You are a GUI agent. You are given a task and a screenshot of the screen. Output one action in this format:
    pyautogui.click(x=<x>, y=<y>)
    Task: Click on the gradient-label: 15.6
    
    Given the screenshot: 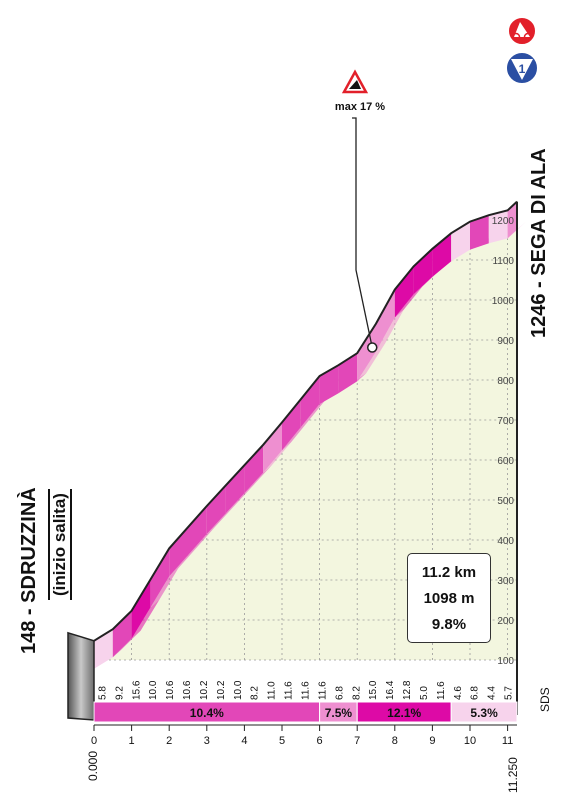 What is the action you would take?
    pyautogui.click(x=136, y=690)
    